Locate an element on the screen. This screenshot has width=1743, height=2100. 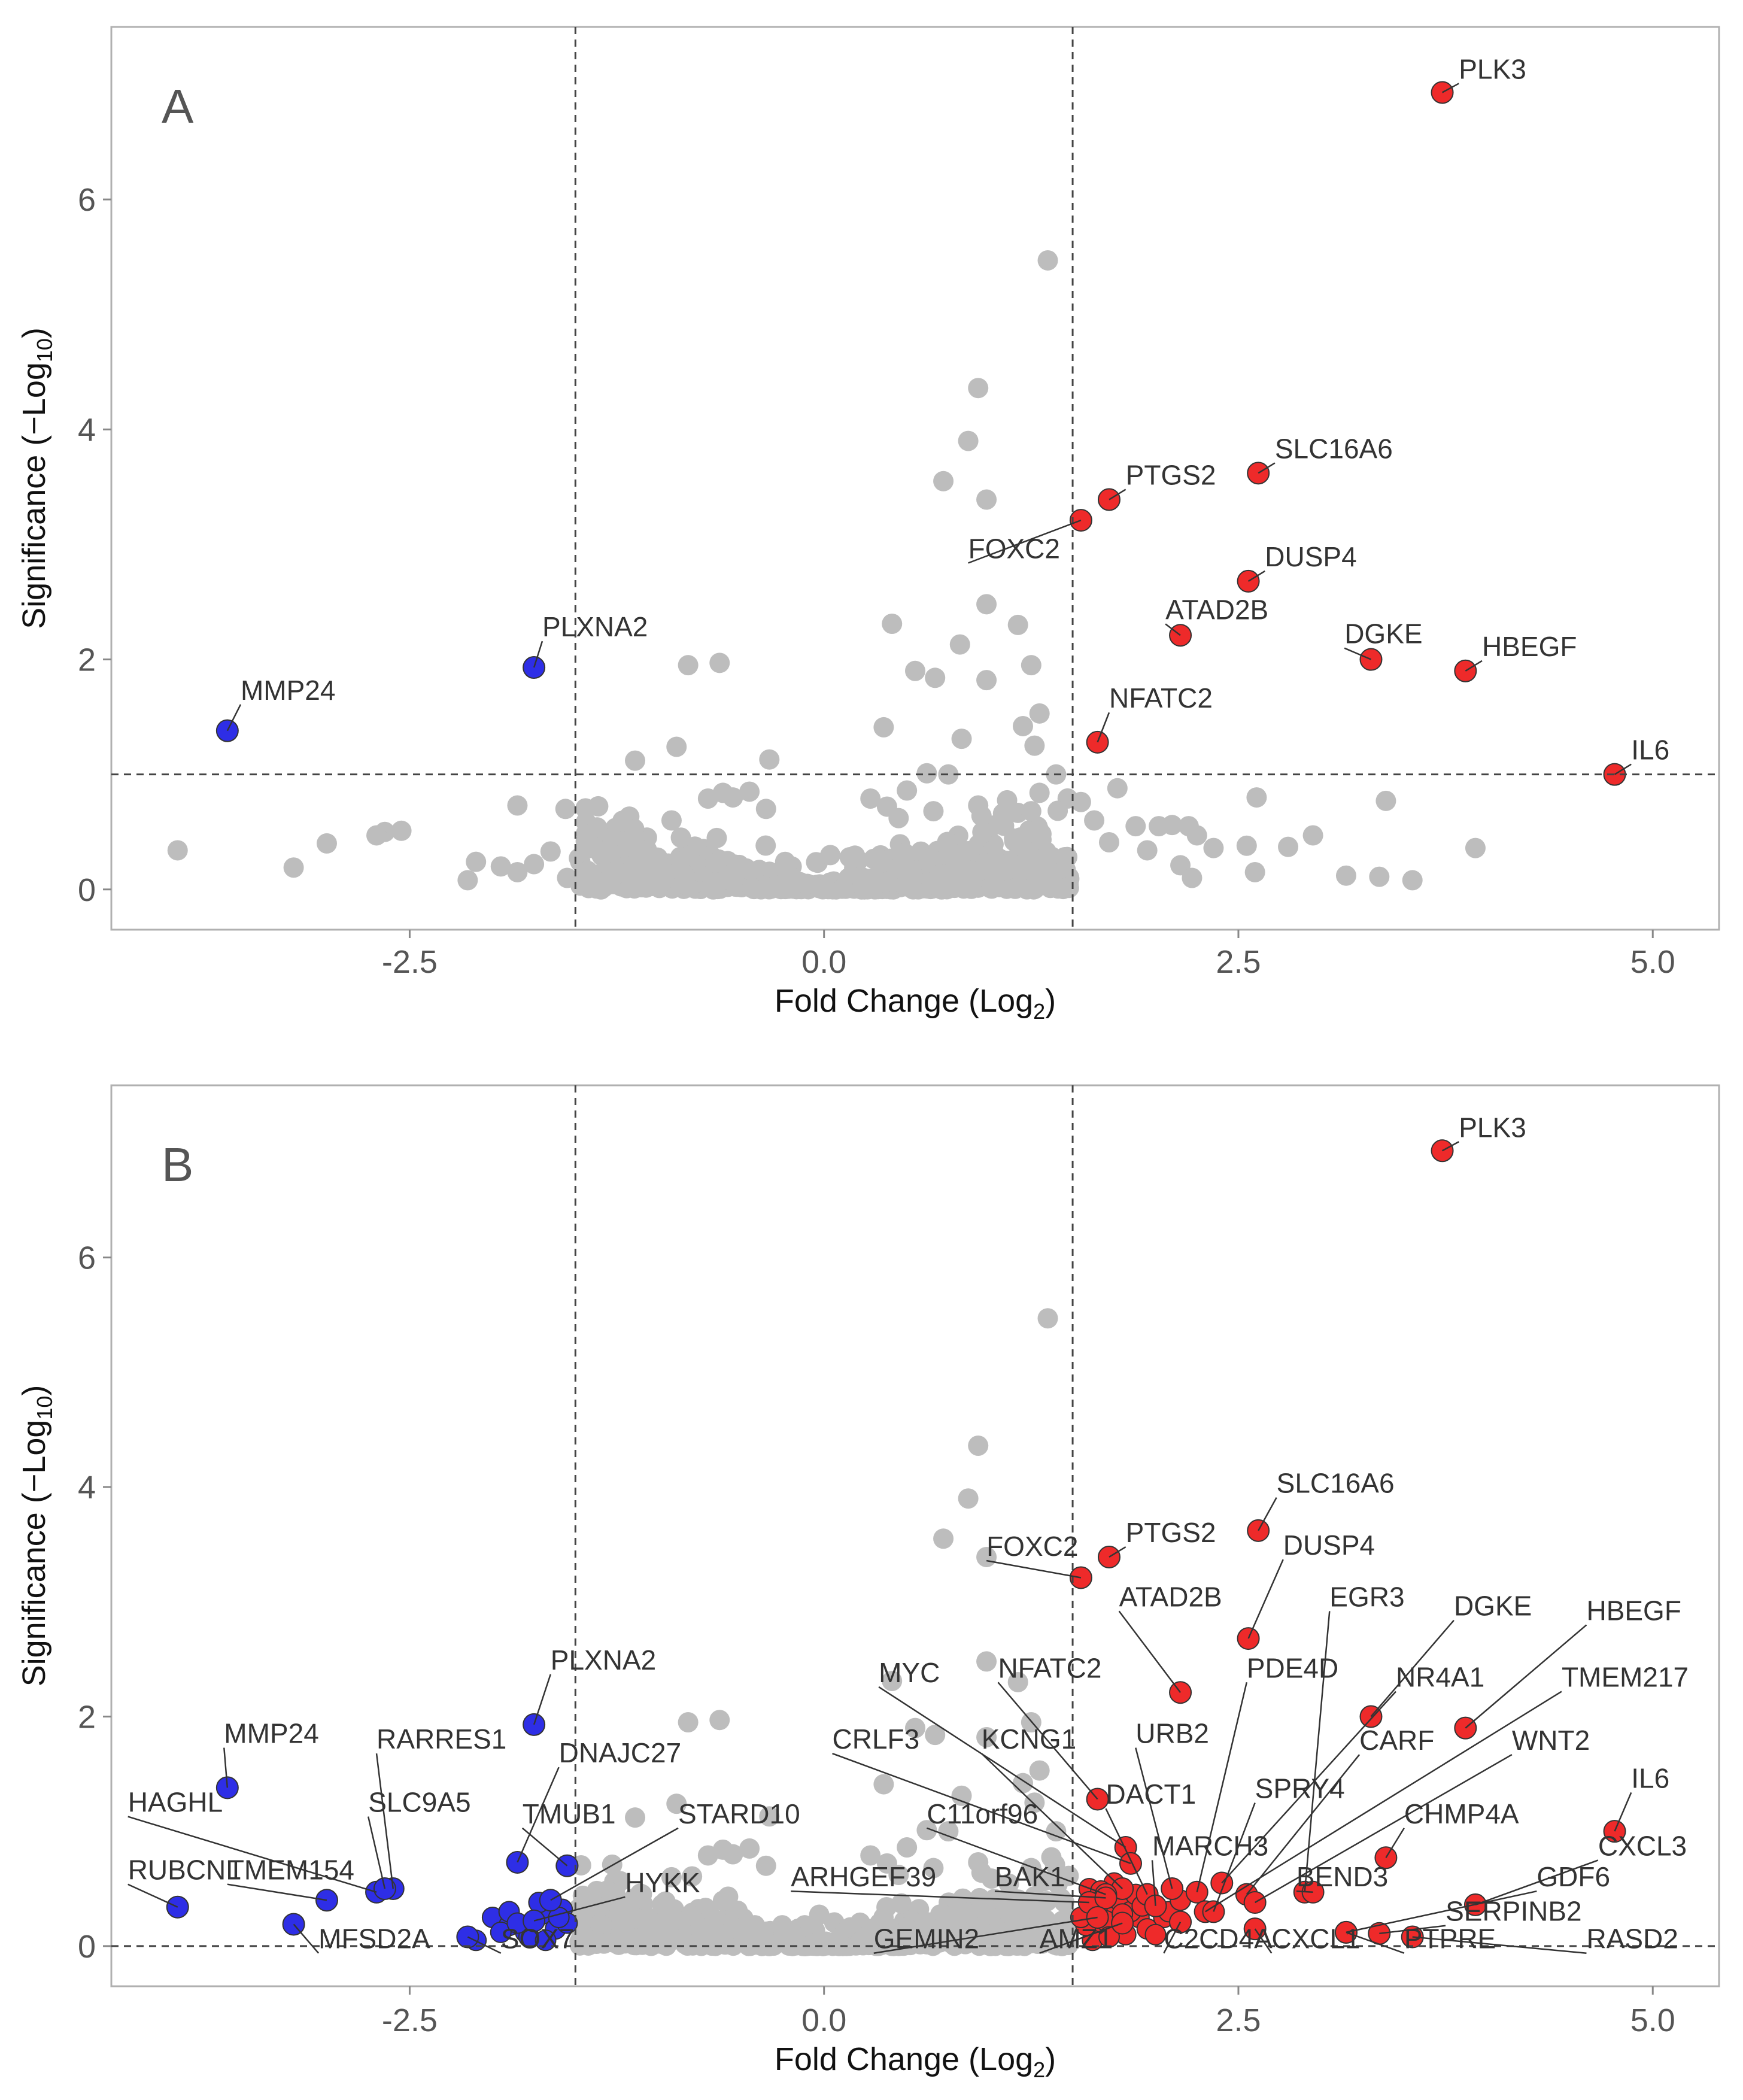
gene-label: CHMP4A is located at coordinates (1461, 1813).